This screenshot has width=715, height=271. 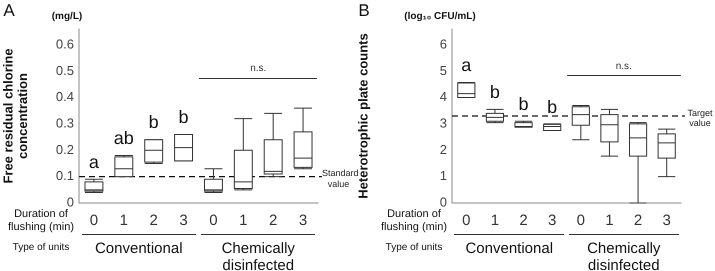 I want to click on y-tick-label: 0.2, so click(x=65, y=149).